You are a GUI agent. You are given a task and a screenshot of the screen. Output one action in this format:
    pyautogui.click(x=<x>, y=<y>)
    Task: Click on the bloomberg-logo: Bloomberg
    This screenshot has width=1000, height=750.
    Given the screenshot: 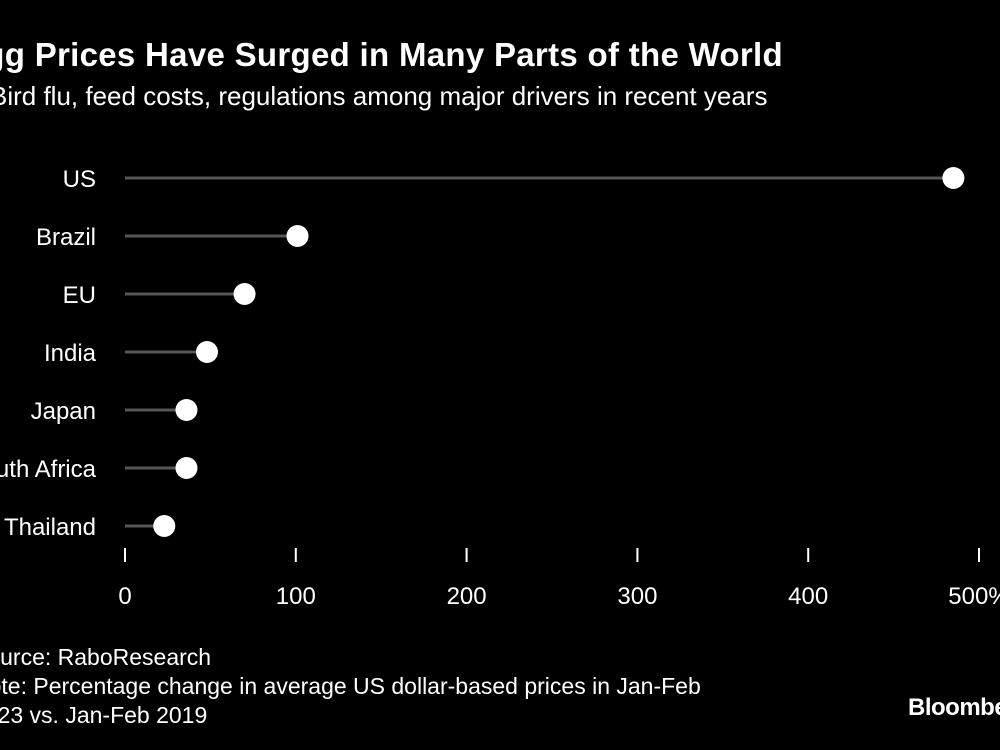 What is the action you would take?
    pyautogui.click(x=954, y=707)
    